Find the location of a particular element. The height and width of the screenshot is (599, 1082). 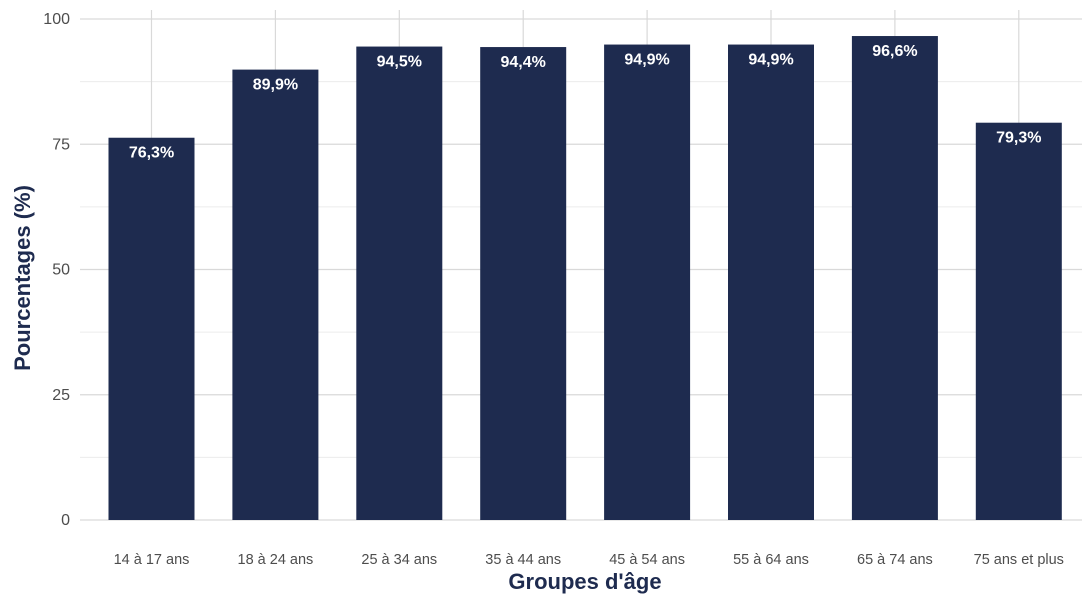

y-axis-ticks: 0 25 50 75 100 is located at coordinates (56, 270).